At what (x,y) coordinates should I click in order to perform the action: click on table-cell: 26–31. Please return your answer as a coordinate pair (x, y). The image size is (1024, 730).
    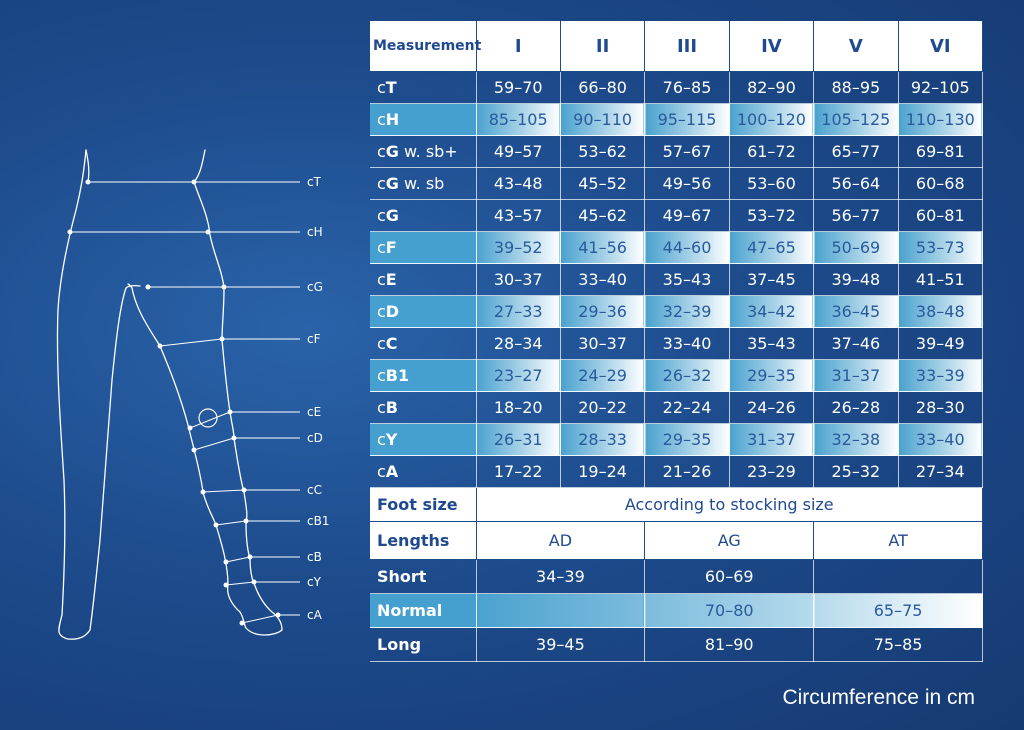
    Looking at the image, I should click on (518, 439).